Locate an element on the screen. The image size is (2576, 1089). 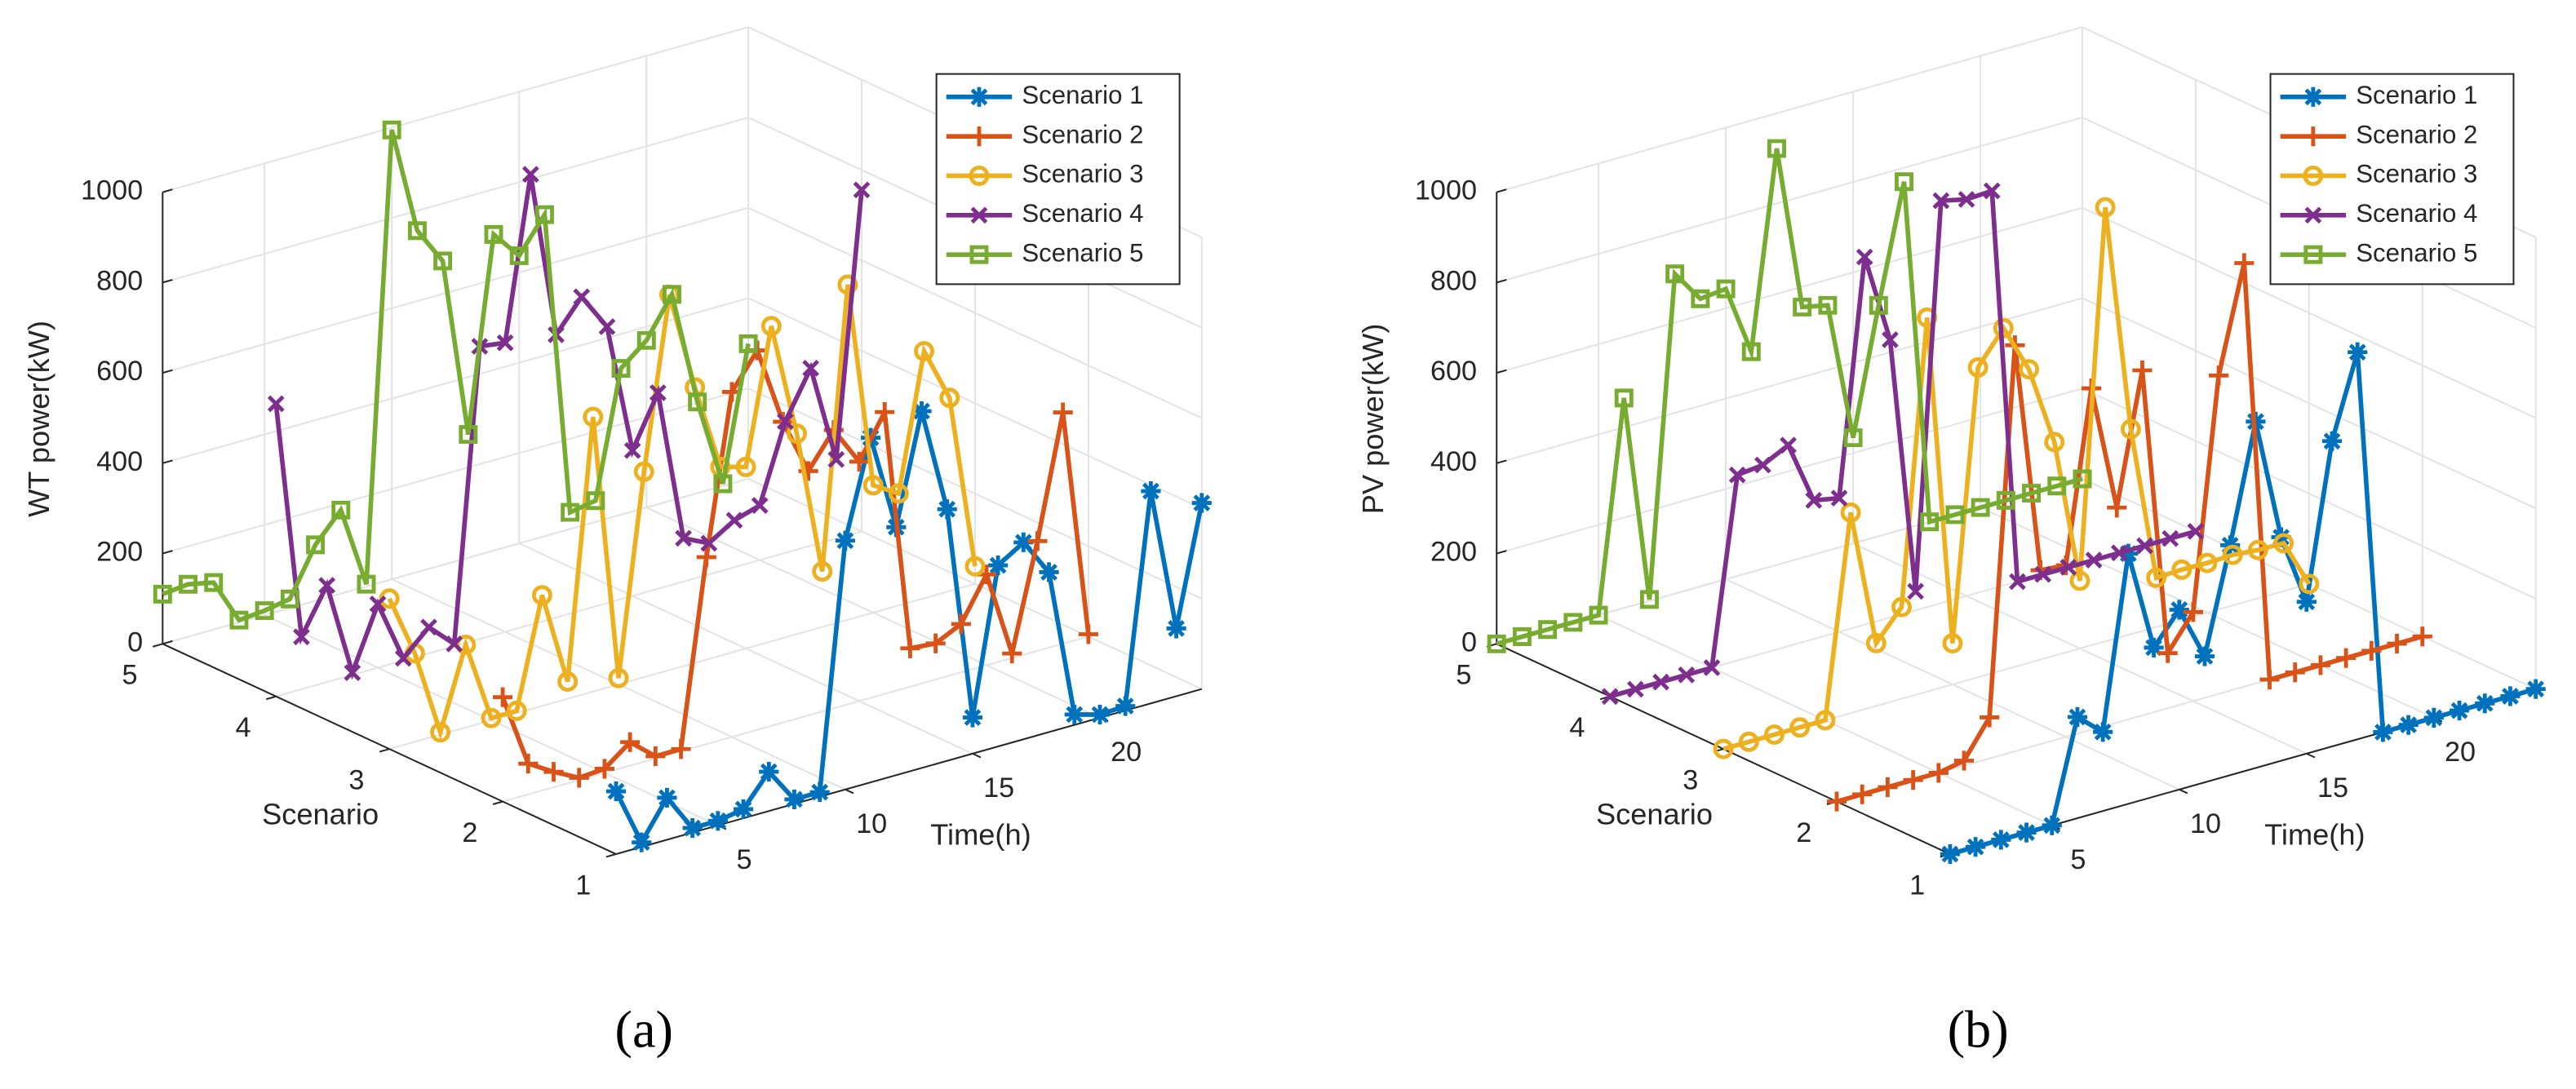
legend-label: Scenario 3 is located at coordinates (1082, 174).